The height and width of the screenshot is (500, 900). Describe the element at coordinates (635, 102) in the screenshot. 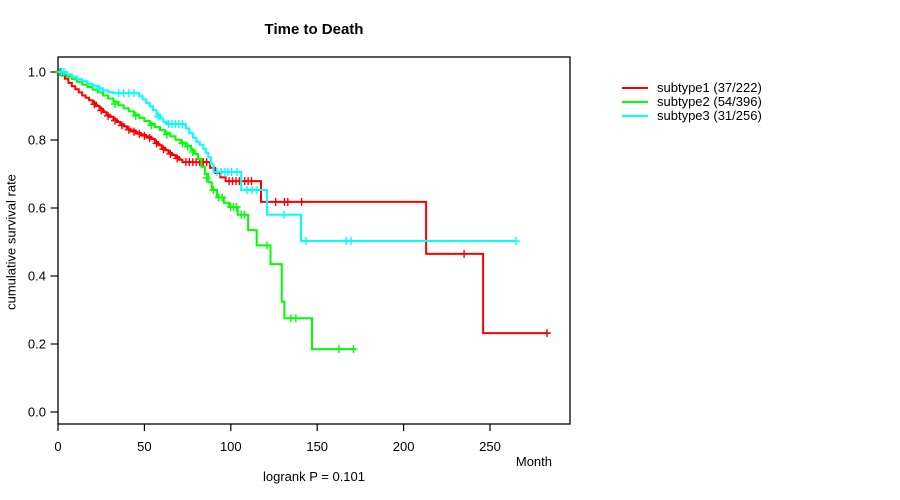

I see `legend-line-swatch-subtype2` at that location.